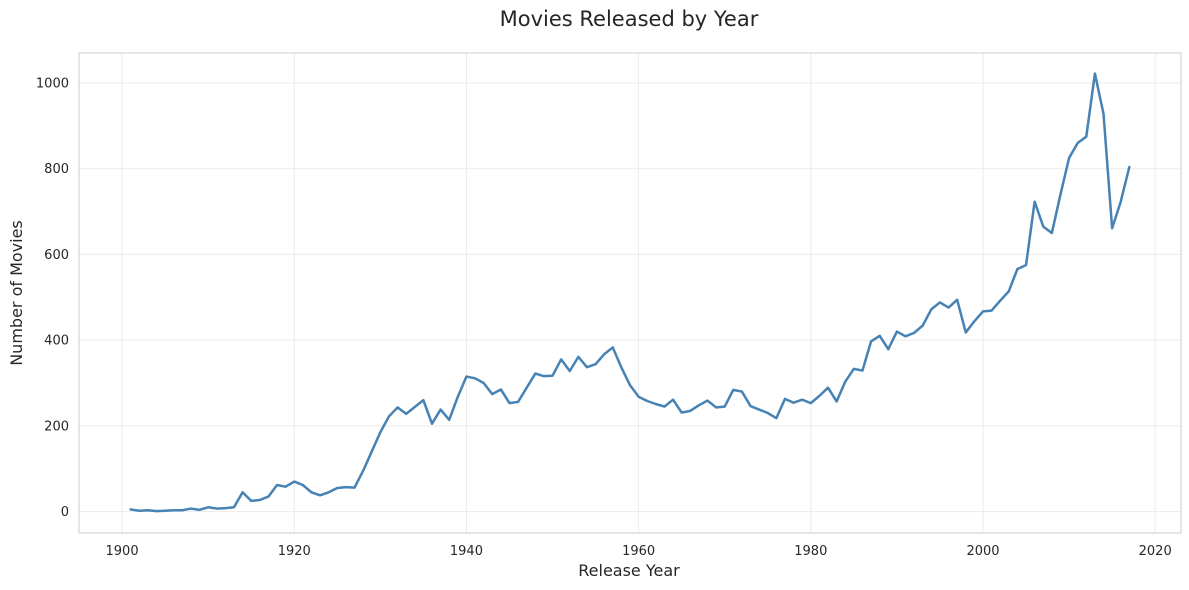 This screenshot has height=590, width=1189. I want to click on y-tick-label: 600, so click(56, 255).